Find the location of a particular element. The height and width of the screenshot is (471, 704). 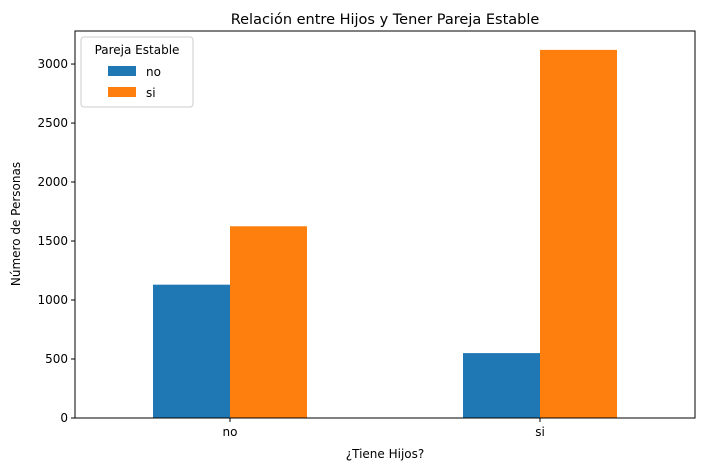

bar-si-no is located at coordinates (501, 385).